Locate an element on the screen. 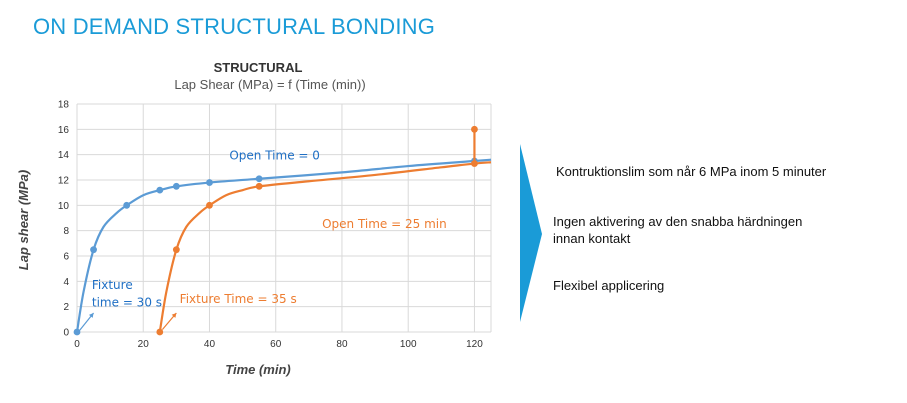  y-tick-label: 0 is located at coordinates (66, 333).